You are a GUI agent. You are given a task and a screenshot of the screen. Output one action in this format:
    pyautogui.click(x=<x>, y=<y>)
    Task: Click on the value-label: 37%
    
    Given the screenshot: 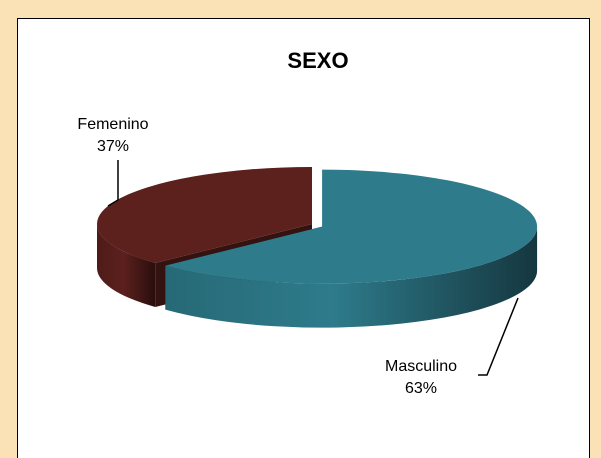 What is the action you would take?
    pyautogui.click(x=113, y=146)
    